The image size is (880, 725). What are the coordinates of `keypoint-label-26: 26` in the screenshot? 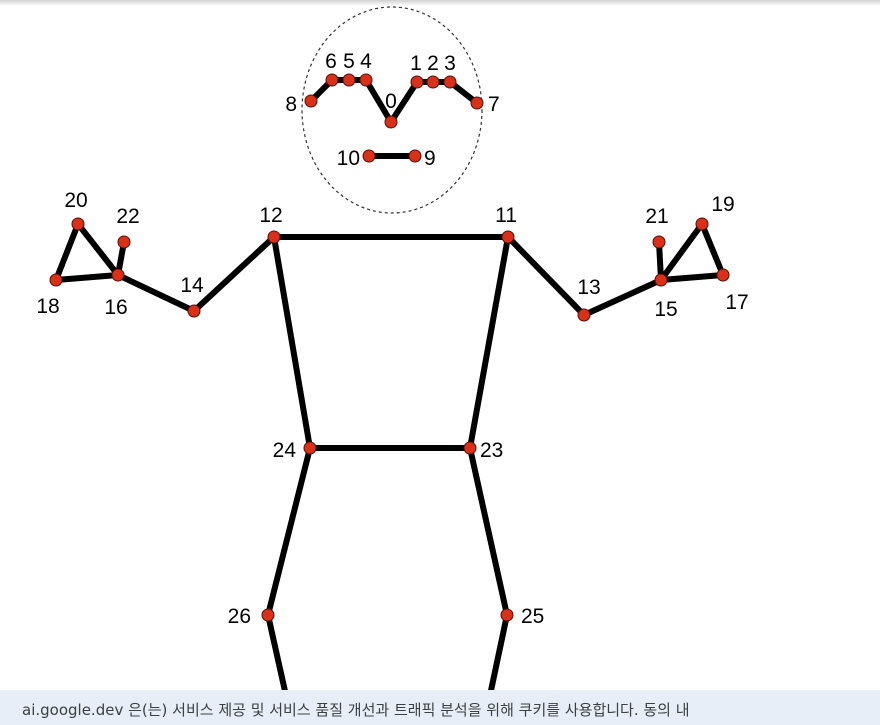 It's located at (239, 616).